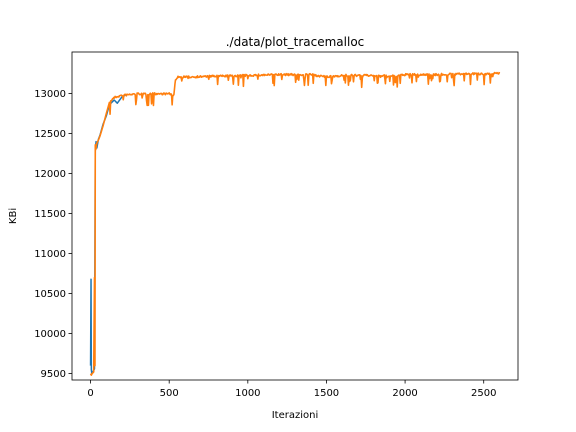  Describe the element at coordinates (326, 393) in the screenshot. I see `x-tick-label: 1500` at that location.